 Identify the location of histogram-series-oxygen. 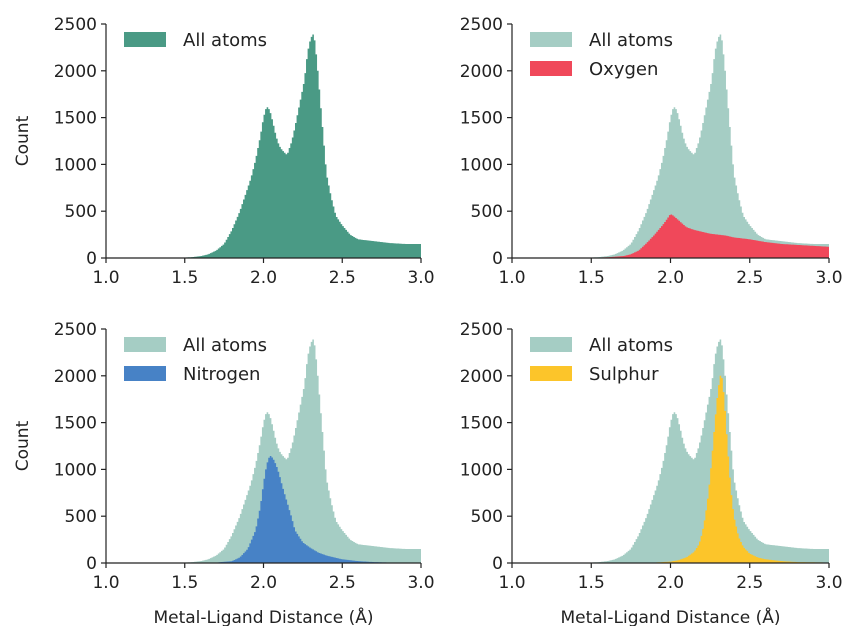
(670, 236).